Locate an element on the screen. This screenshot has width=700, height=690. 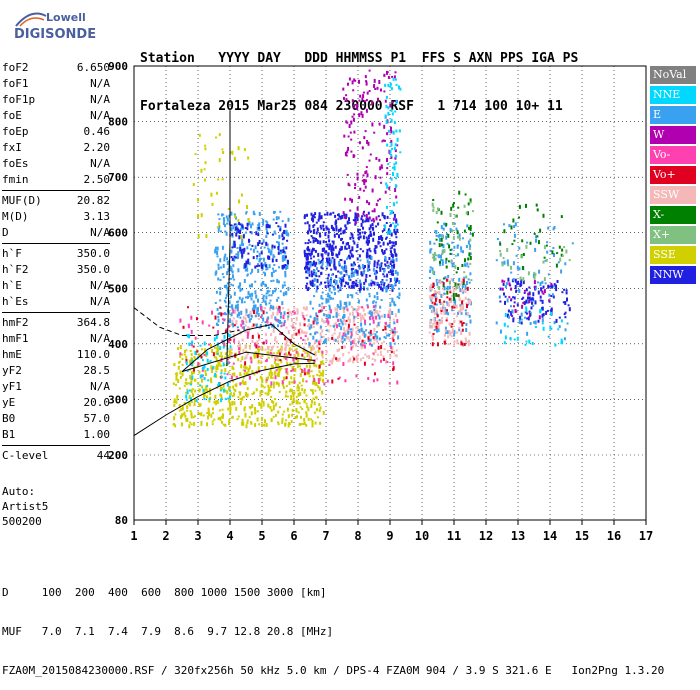
param-value: 0.46 is located at coordinates (97, 131).